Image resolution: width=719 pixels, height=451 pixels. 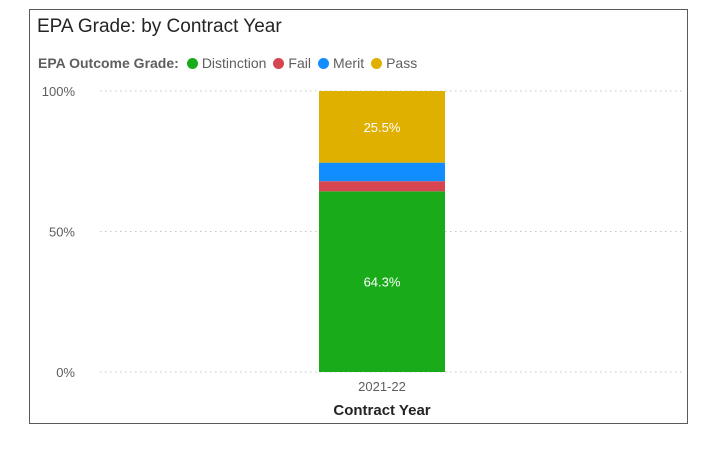 I want to click on chart-title: EPA Grade: by Contract Year, so click(x=159, y=26).